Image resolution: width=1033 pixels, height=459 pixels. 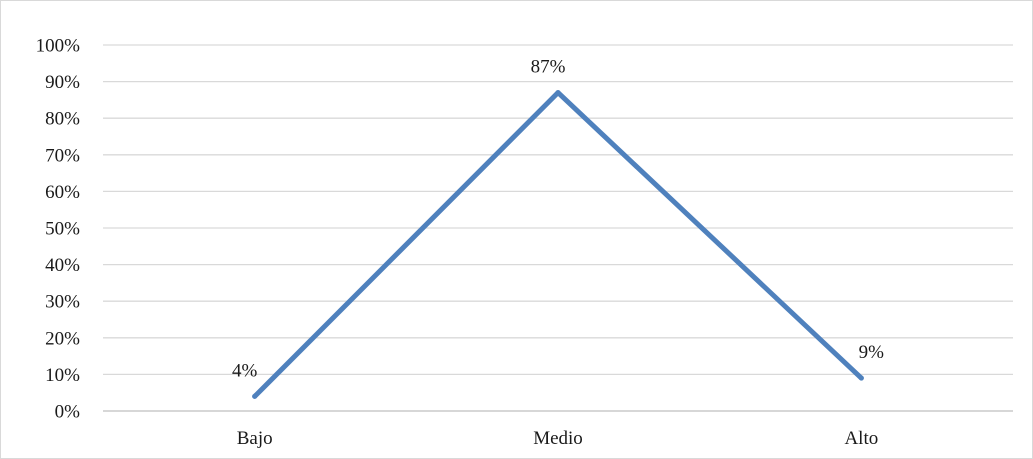 I want to click on y-tick-label: 10%, so click(x=62, y=375).